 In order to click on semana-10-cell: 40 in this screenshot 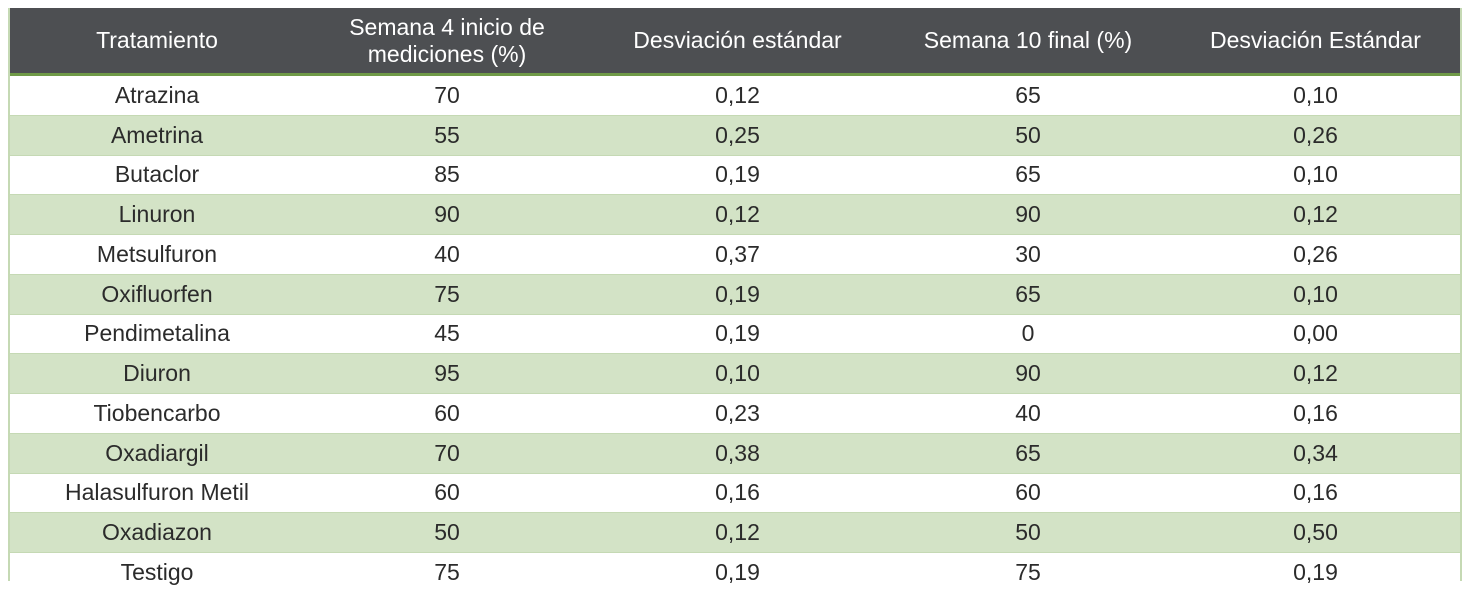, I will do `click(1028, 413)`.